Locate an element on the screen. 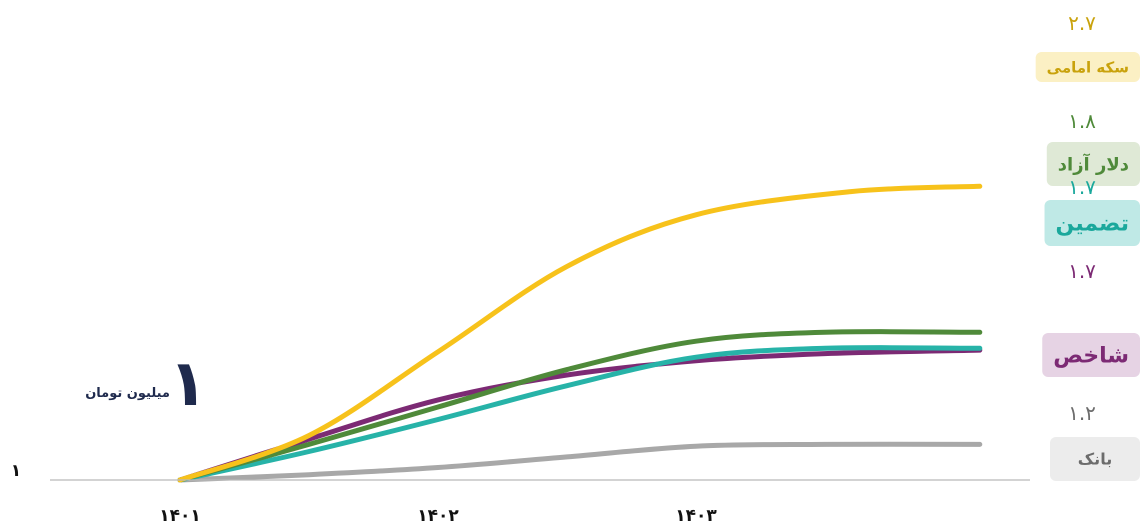  legend-series-name: تضمین is located at coordinates (1092, 224).